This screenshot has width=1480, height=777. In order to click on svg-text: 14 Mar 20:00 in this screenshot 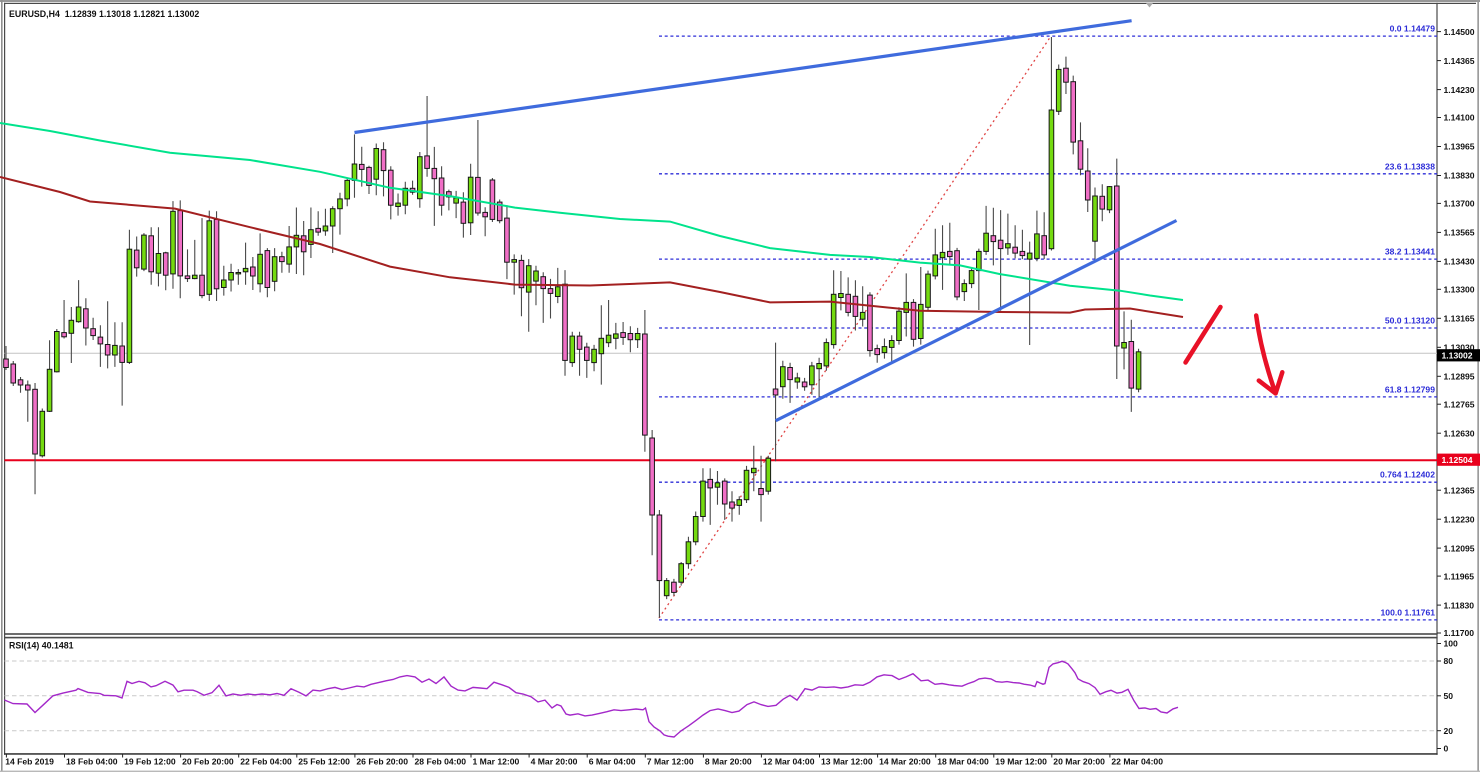, I will do `click(905, 762)`.